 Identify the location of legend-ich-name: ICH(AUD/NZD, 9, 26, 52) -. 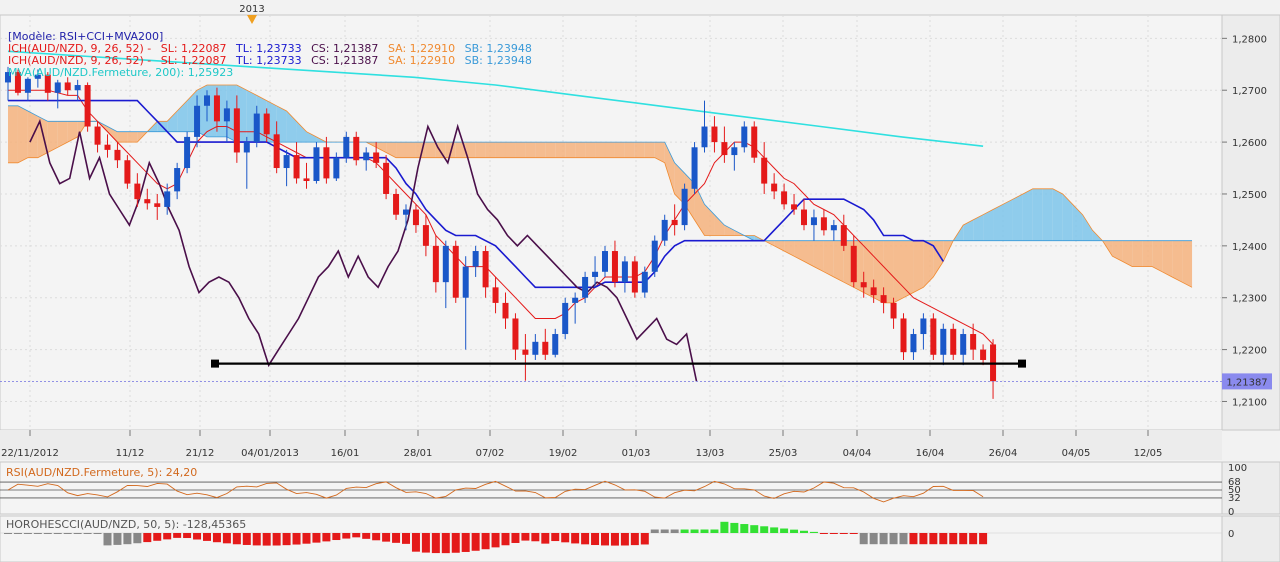
(80, 48).